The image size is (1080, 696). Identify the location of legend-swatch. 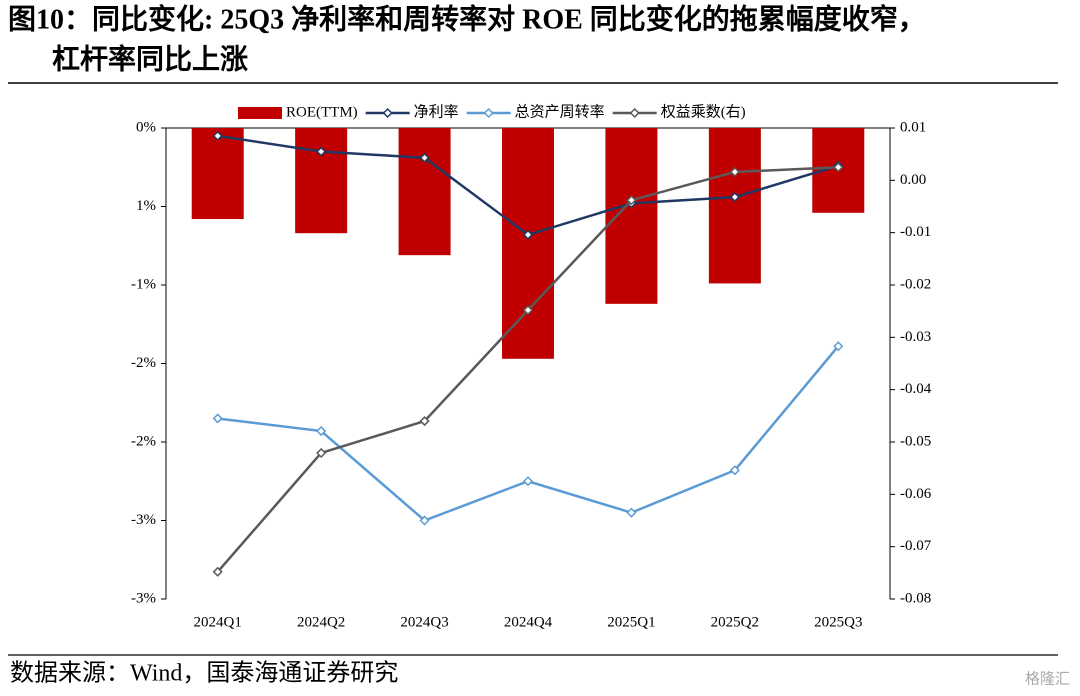
(260, 113).